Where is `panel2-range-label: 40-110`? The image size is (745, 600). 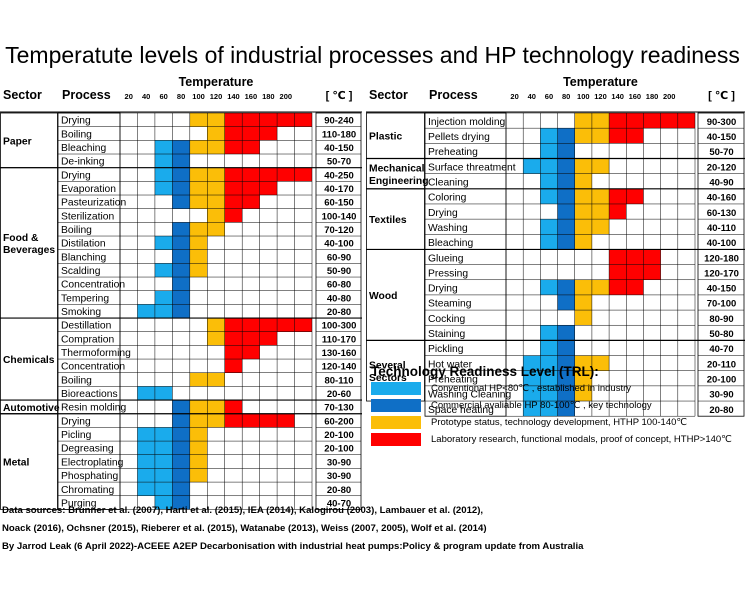 panel2-range-label: 40-110 is located at coordinates (721, 228).